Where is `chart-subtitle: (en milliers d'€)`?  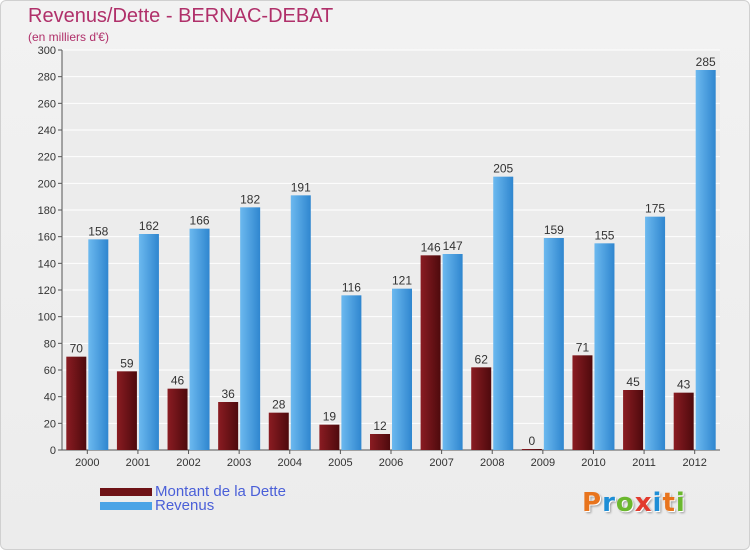 chart-subtitle: (en milliers d'€) is located at coordinates (68, 37).